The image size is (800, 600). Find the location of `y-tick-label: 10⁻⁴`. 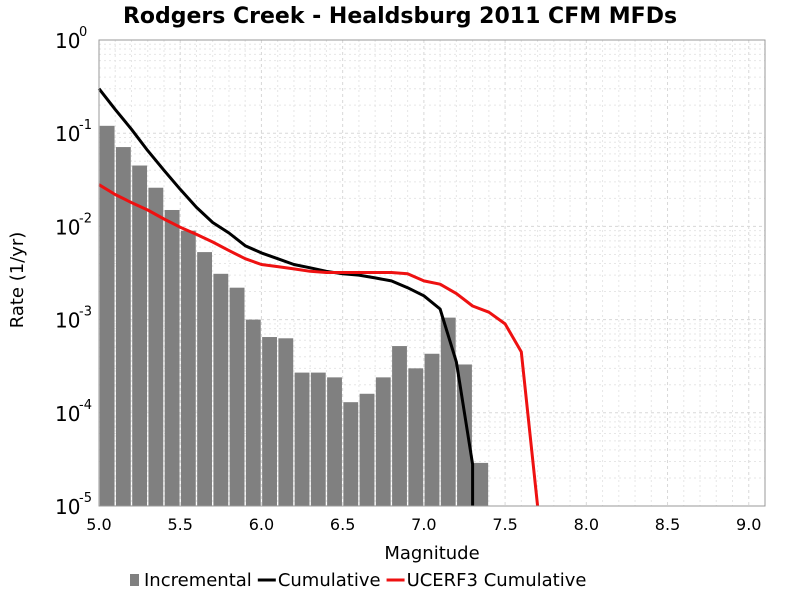

y-tick-label: 10⁻⁴ is located at coordinates (73, 412).